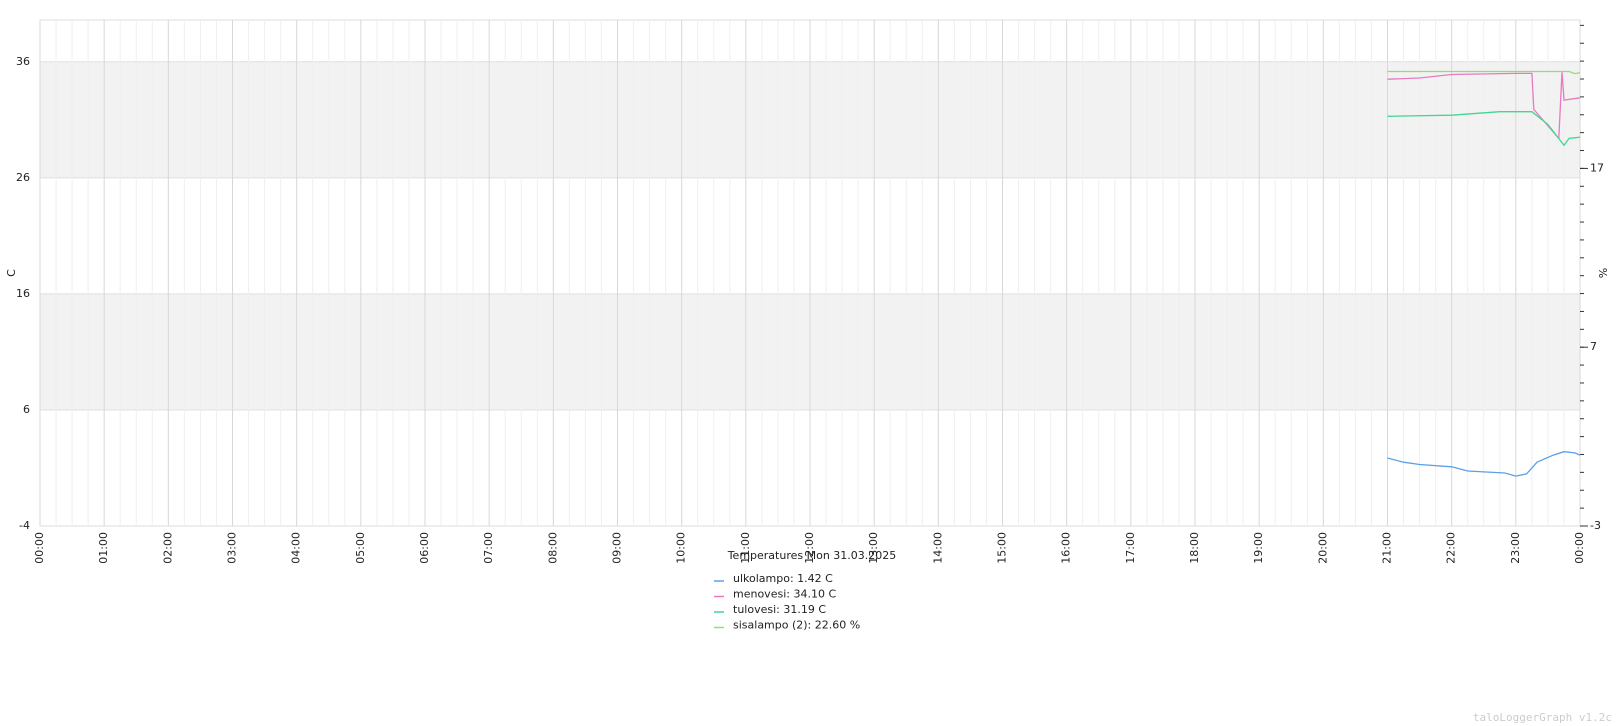  I want to click on x-tick-label: 08:00, so click(552, 548).